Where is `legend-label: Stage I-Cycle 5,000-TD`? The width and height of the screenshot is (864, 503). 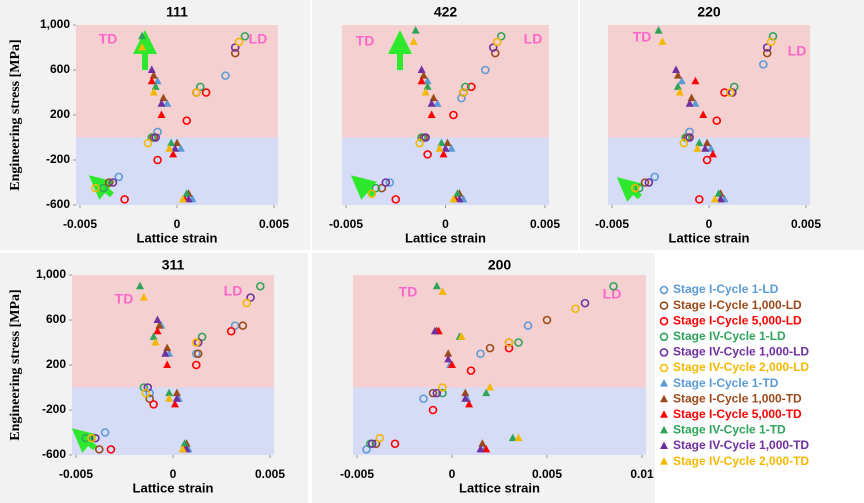
legend-label: Stage I-Cycle 5,000-TD is located at coordinates (737, 414).